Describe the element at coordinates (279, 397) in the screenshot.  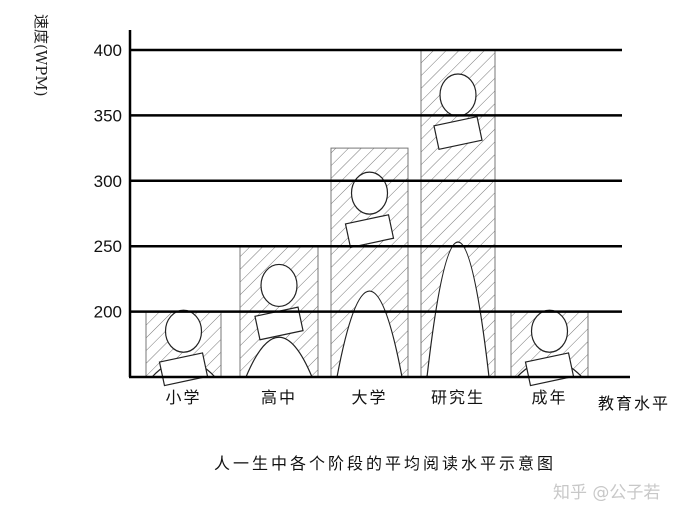
I see `x-tick-label: 高中` at that location.